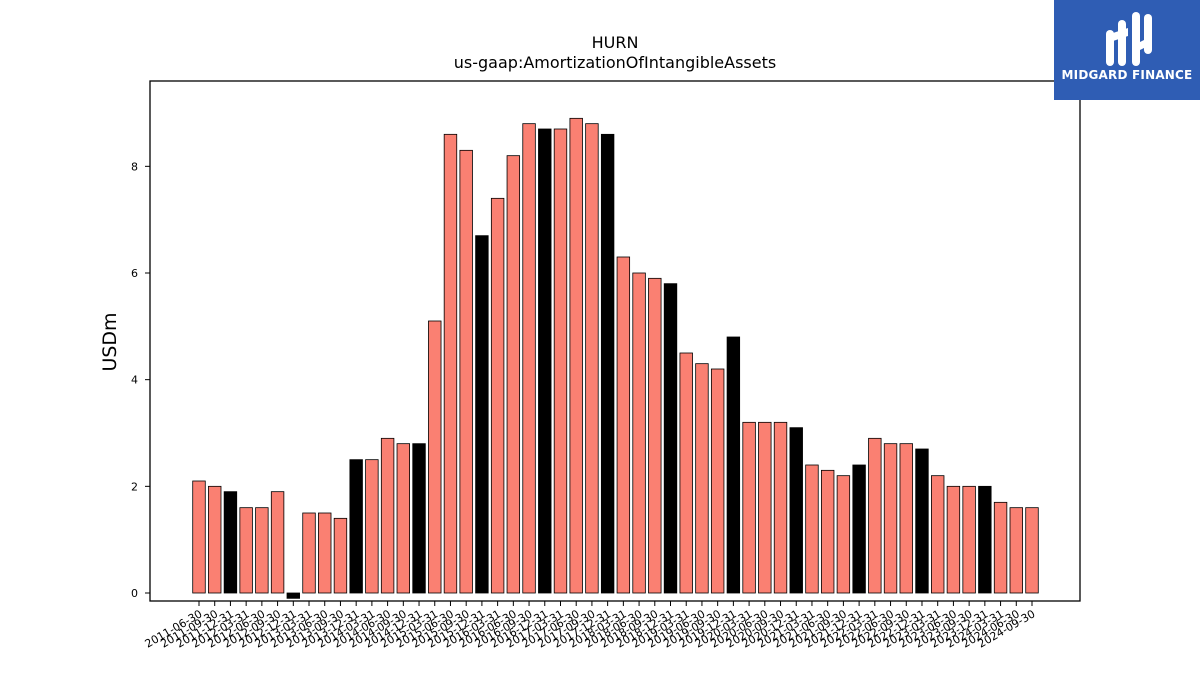  Describe the element at coordinates (615, 42) in the screenshot. I see `chart-title: HURN` at that location.